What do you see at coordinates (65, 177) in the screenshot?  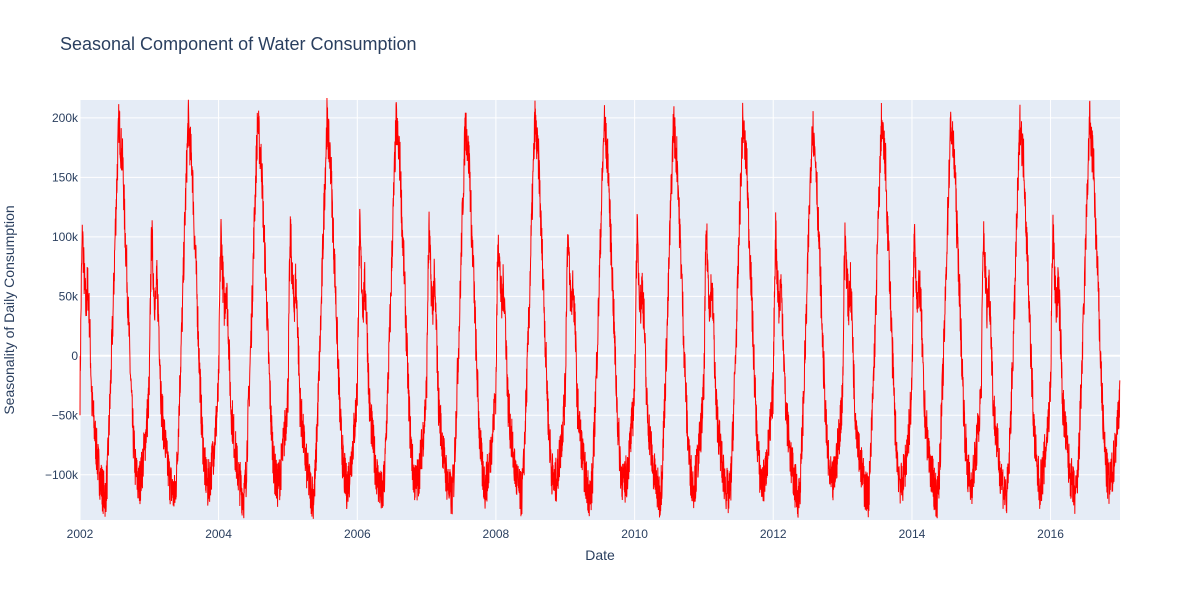 I see `y-tick-label: 150k` at bounding box center [65, 177].